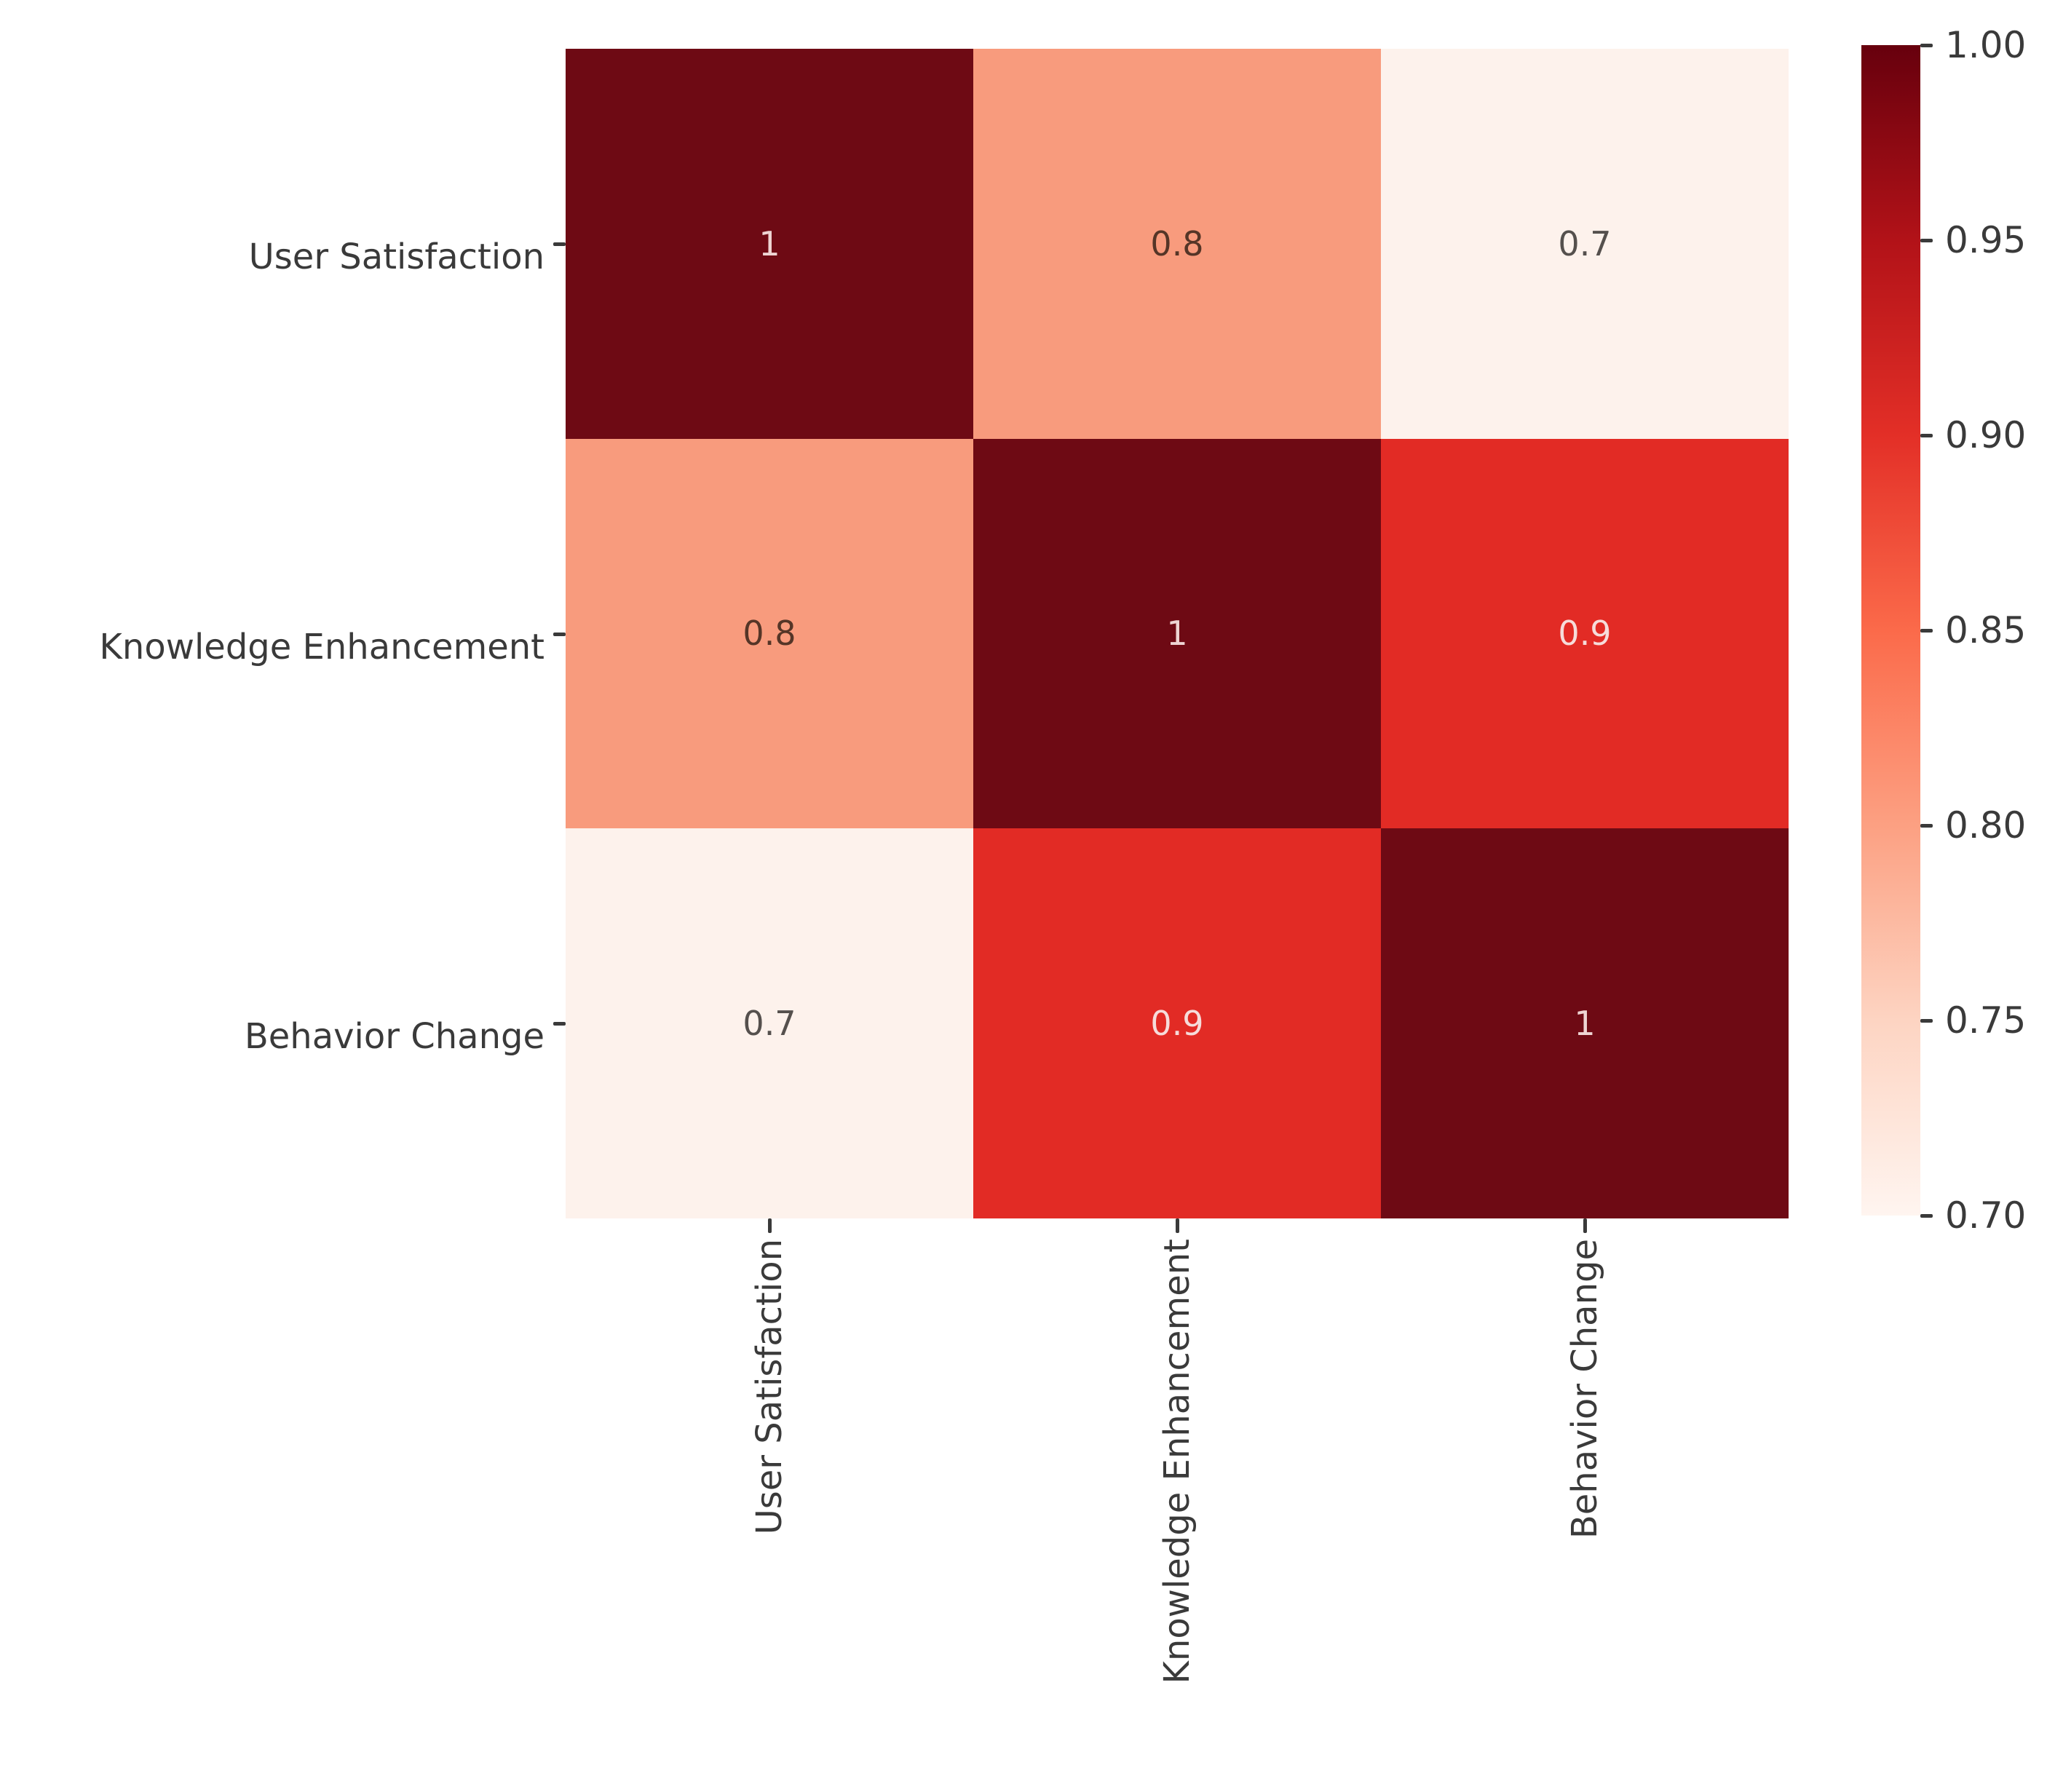  I want to click on x-axis-label-0: User Satisfaction, so click(769, 1387).